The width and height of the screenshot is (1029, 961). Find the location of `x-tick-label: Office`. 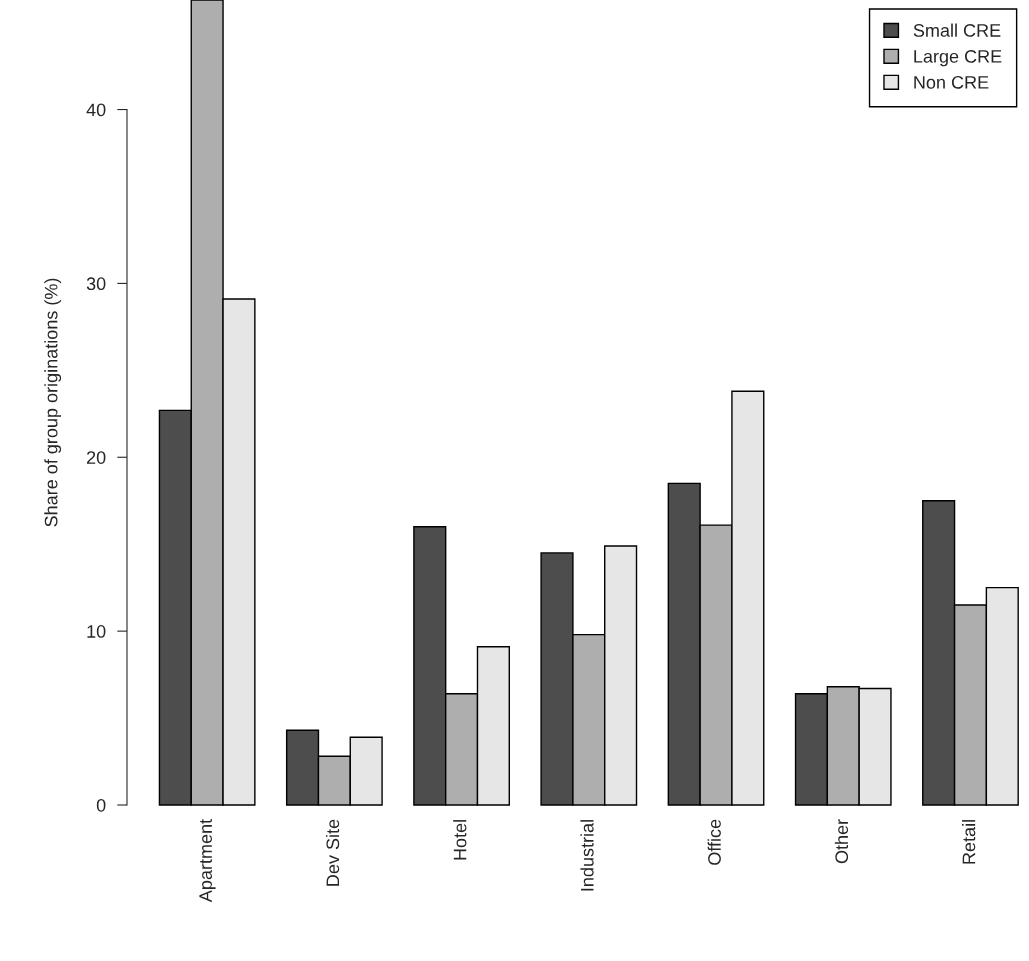

x-tick-label: Office is located at coordinates (714, 842).